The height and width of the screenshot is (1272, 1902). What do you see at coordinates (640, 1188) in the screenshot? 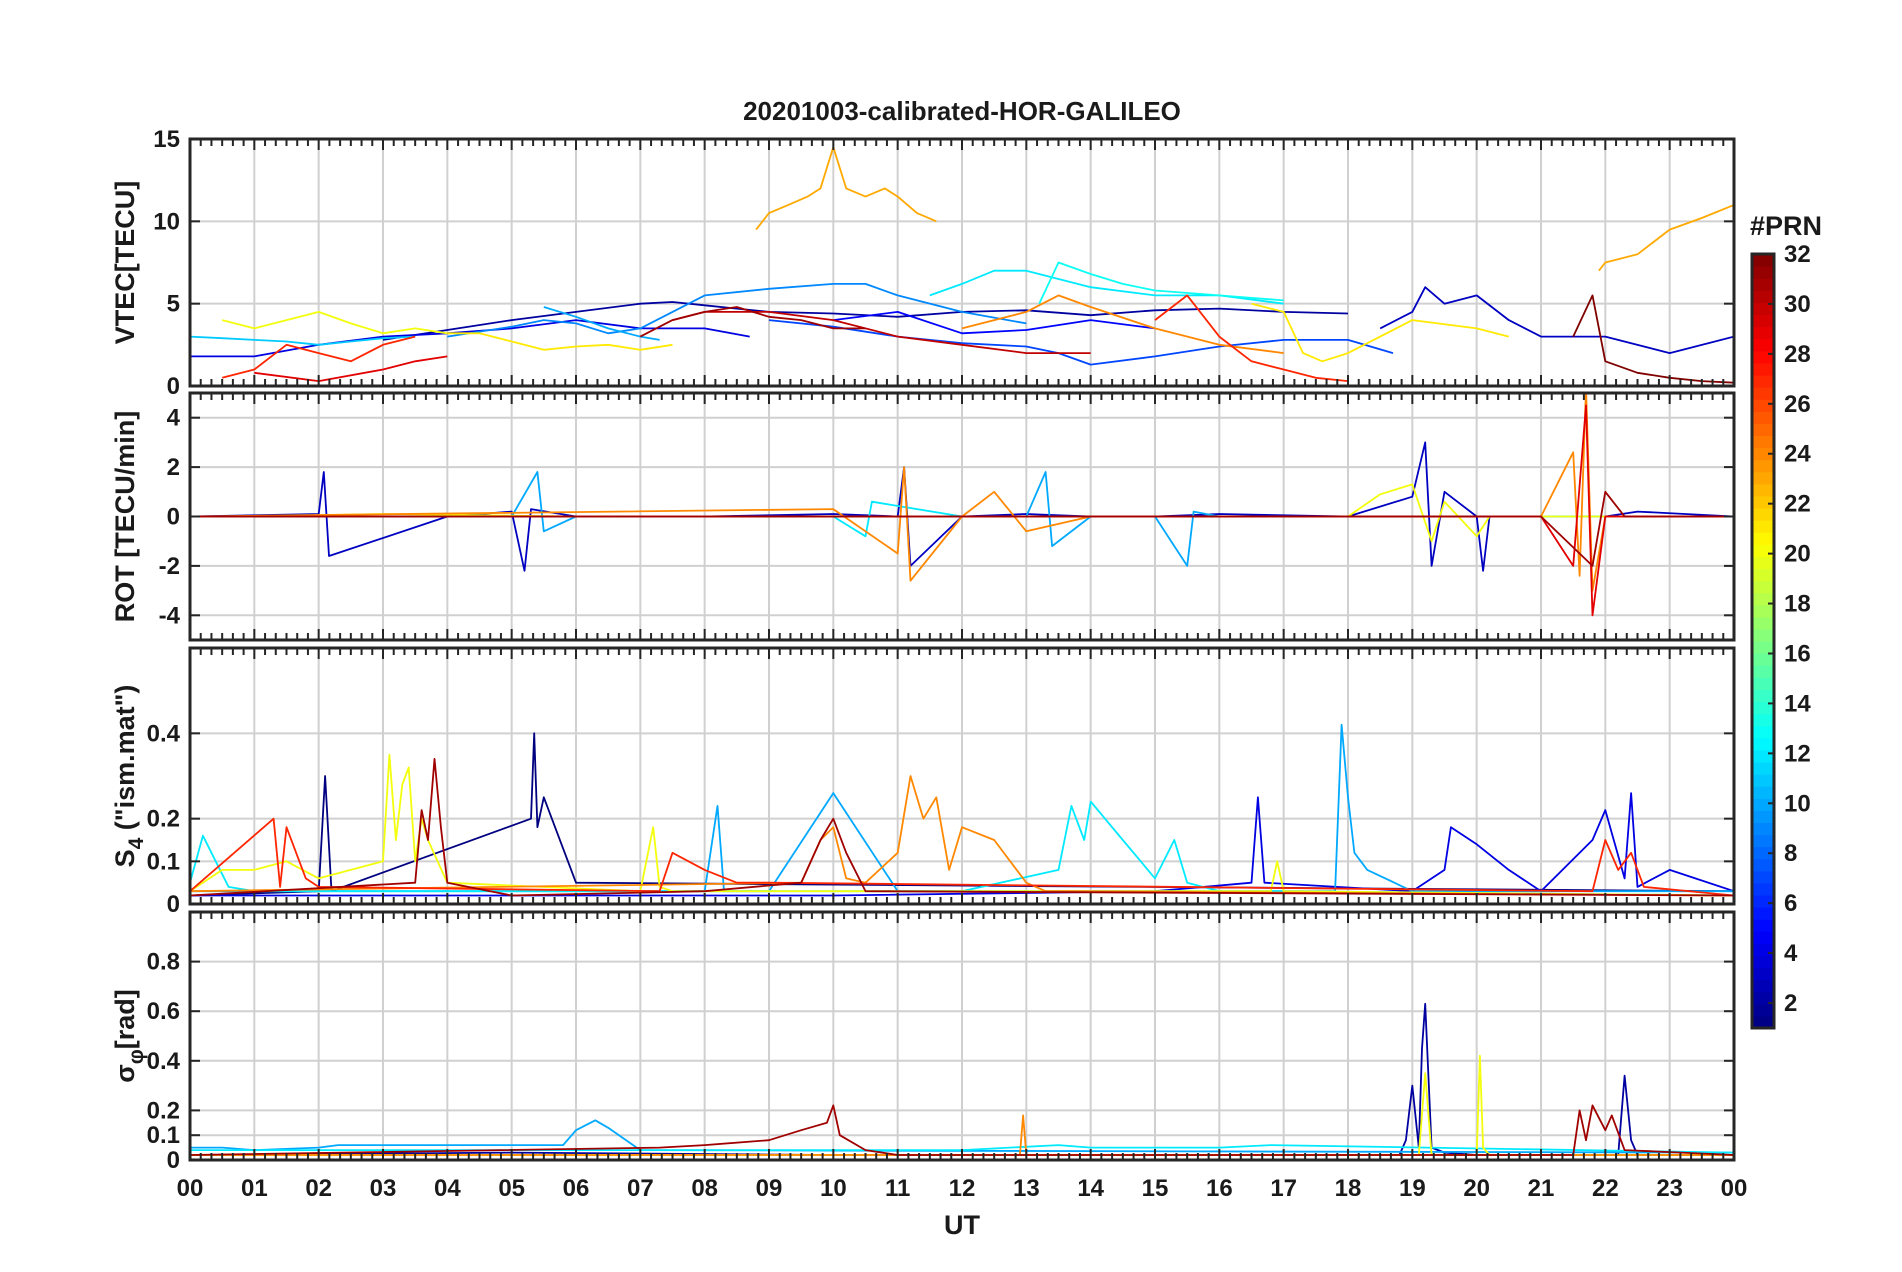
I see `x-tick-label: 07` at bounding box center [640, 1188].